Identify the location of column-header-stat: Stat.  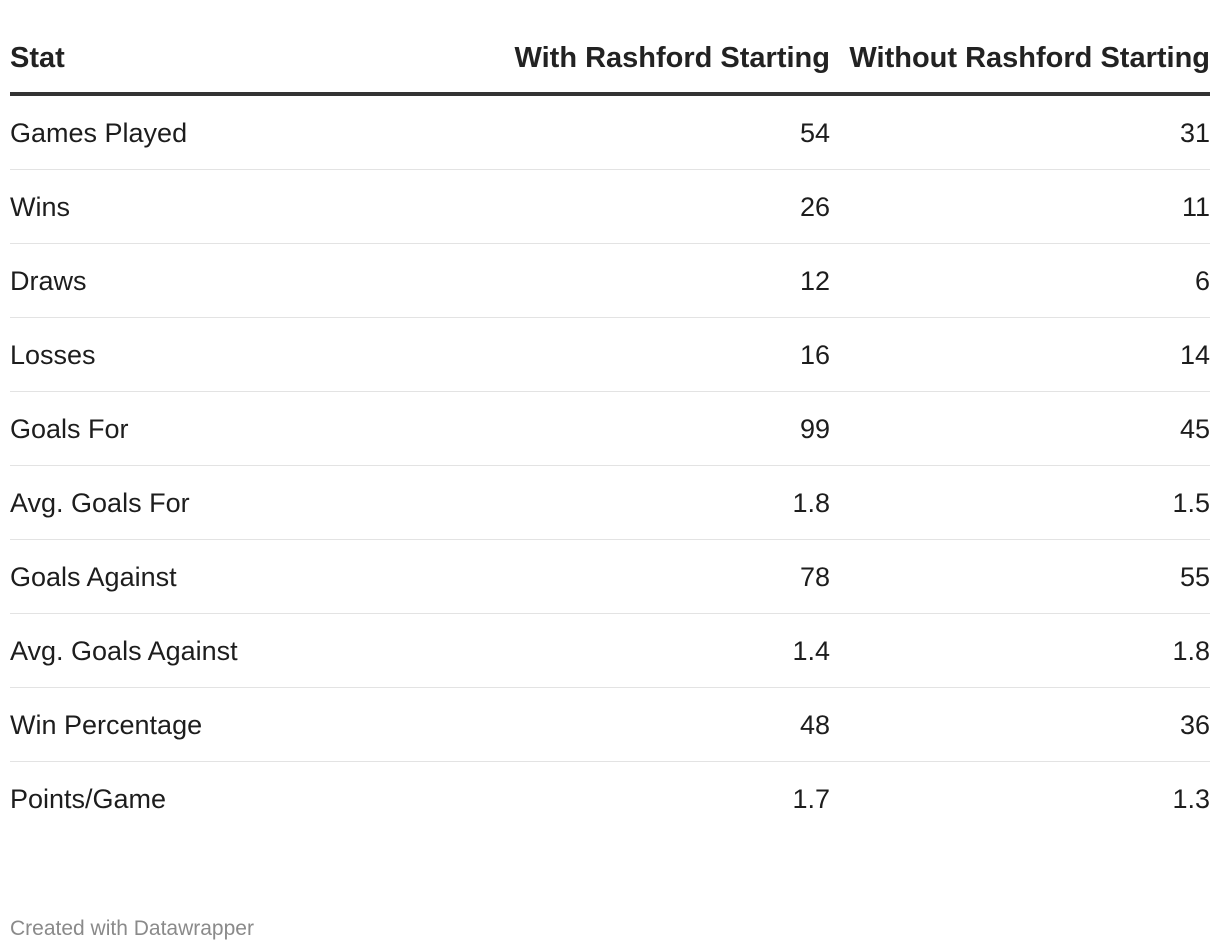
(220, 68).